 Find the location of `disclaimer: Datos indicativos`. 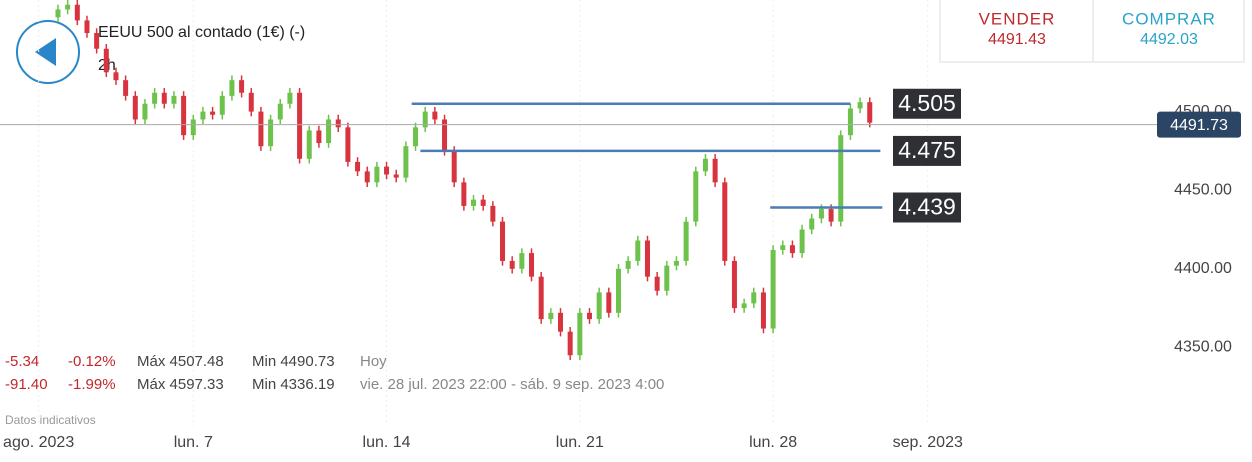

disclaimer: Datos indicativos is located at coordinates (50, 420).